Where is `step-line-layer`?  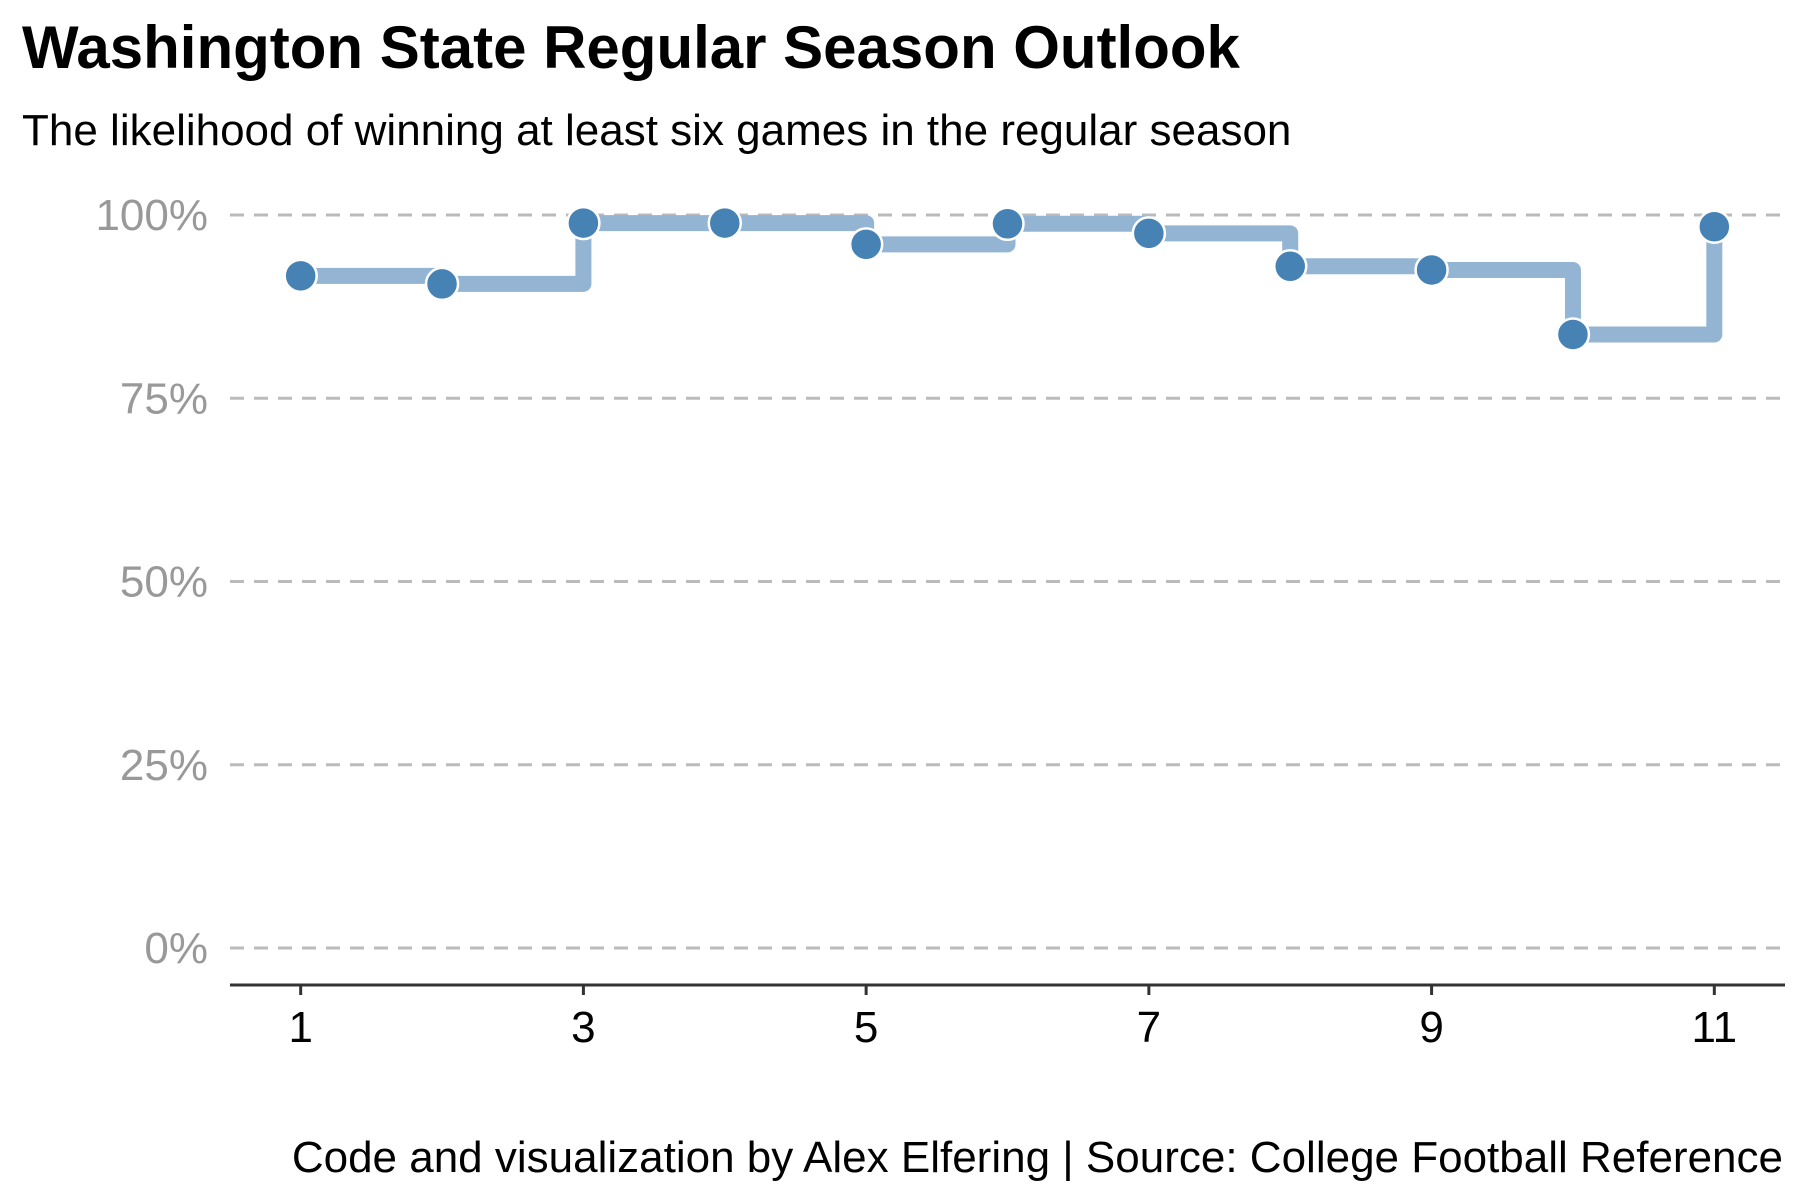 step-line-layer is located at coordinates (1011, 279).